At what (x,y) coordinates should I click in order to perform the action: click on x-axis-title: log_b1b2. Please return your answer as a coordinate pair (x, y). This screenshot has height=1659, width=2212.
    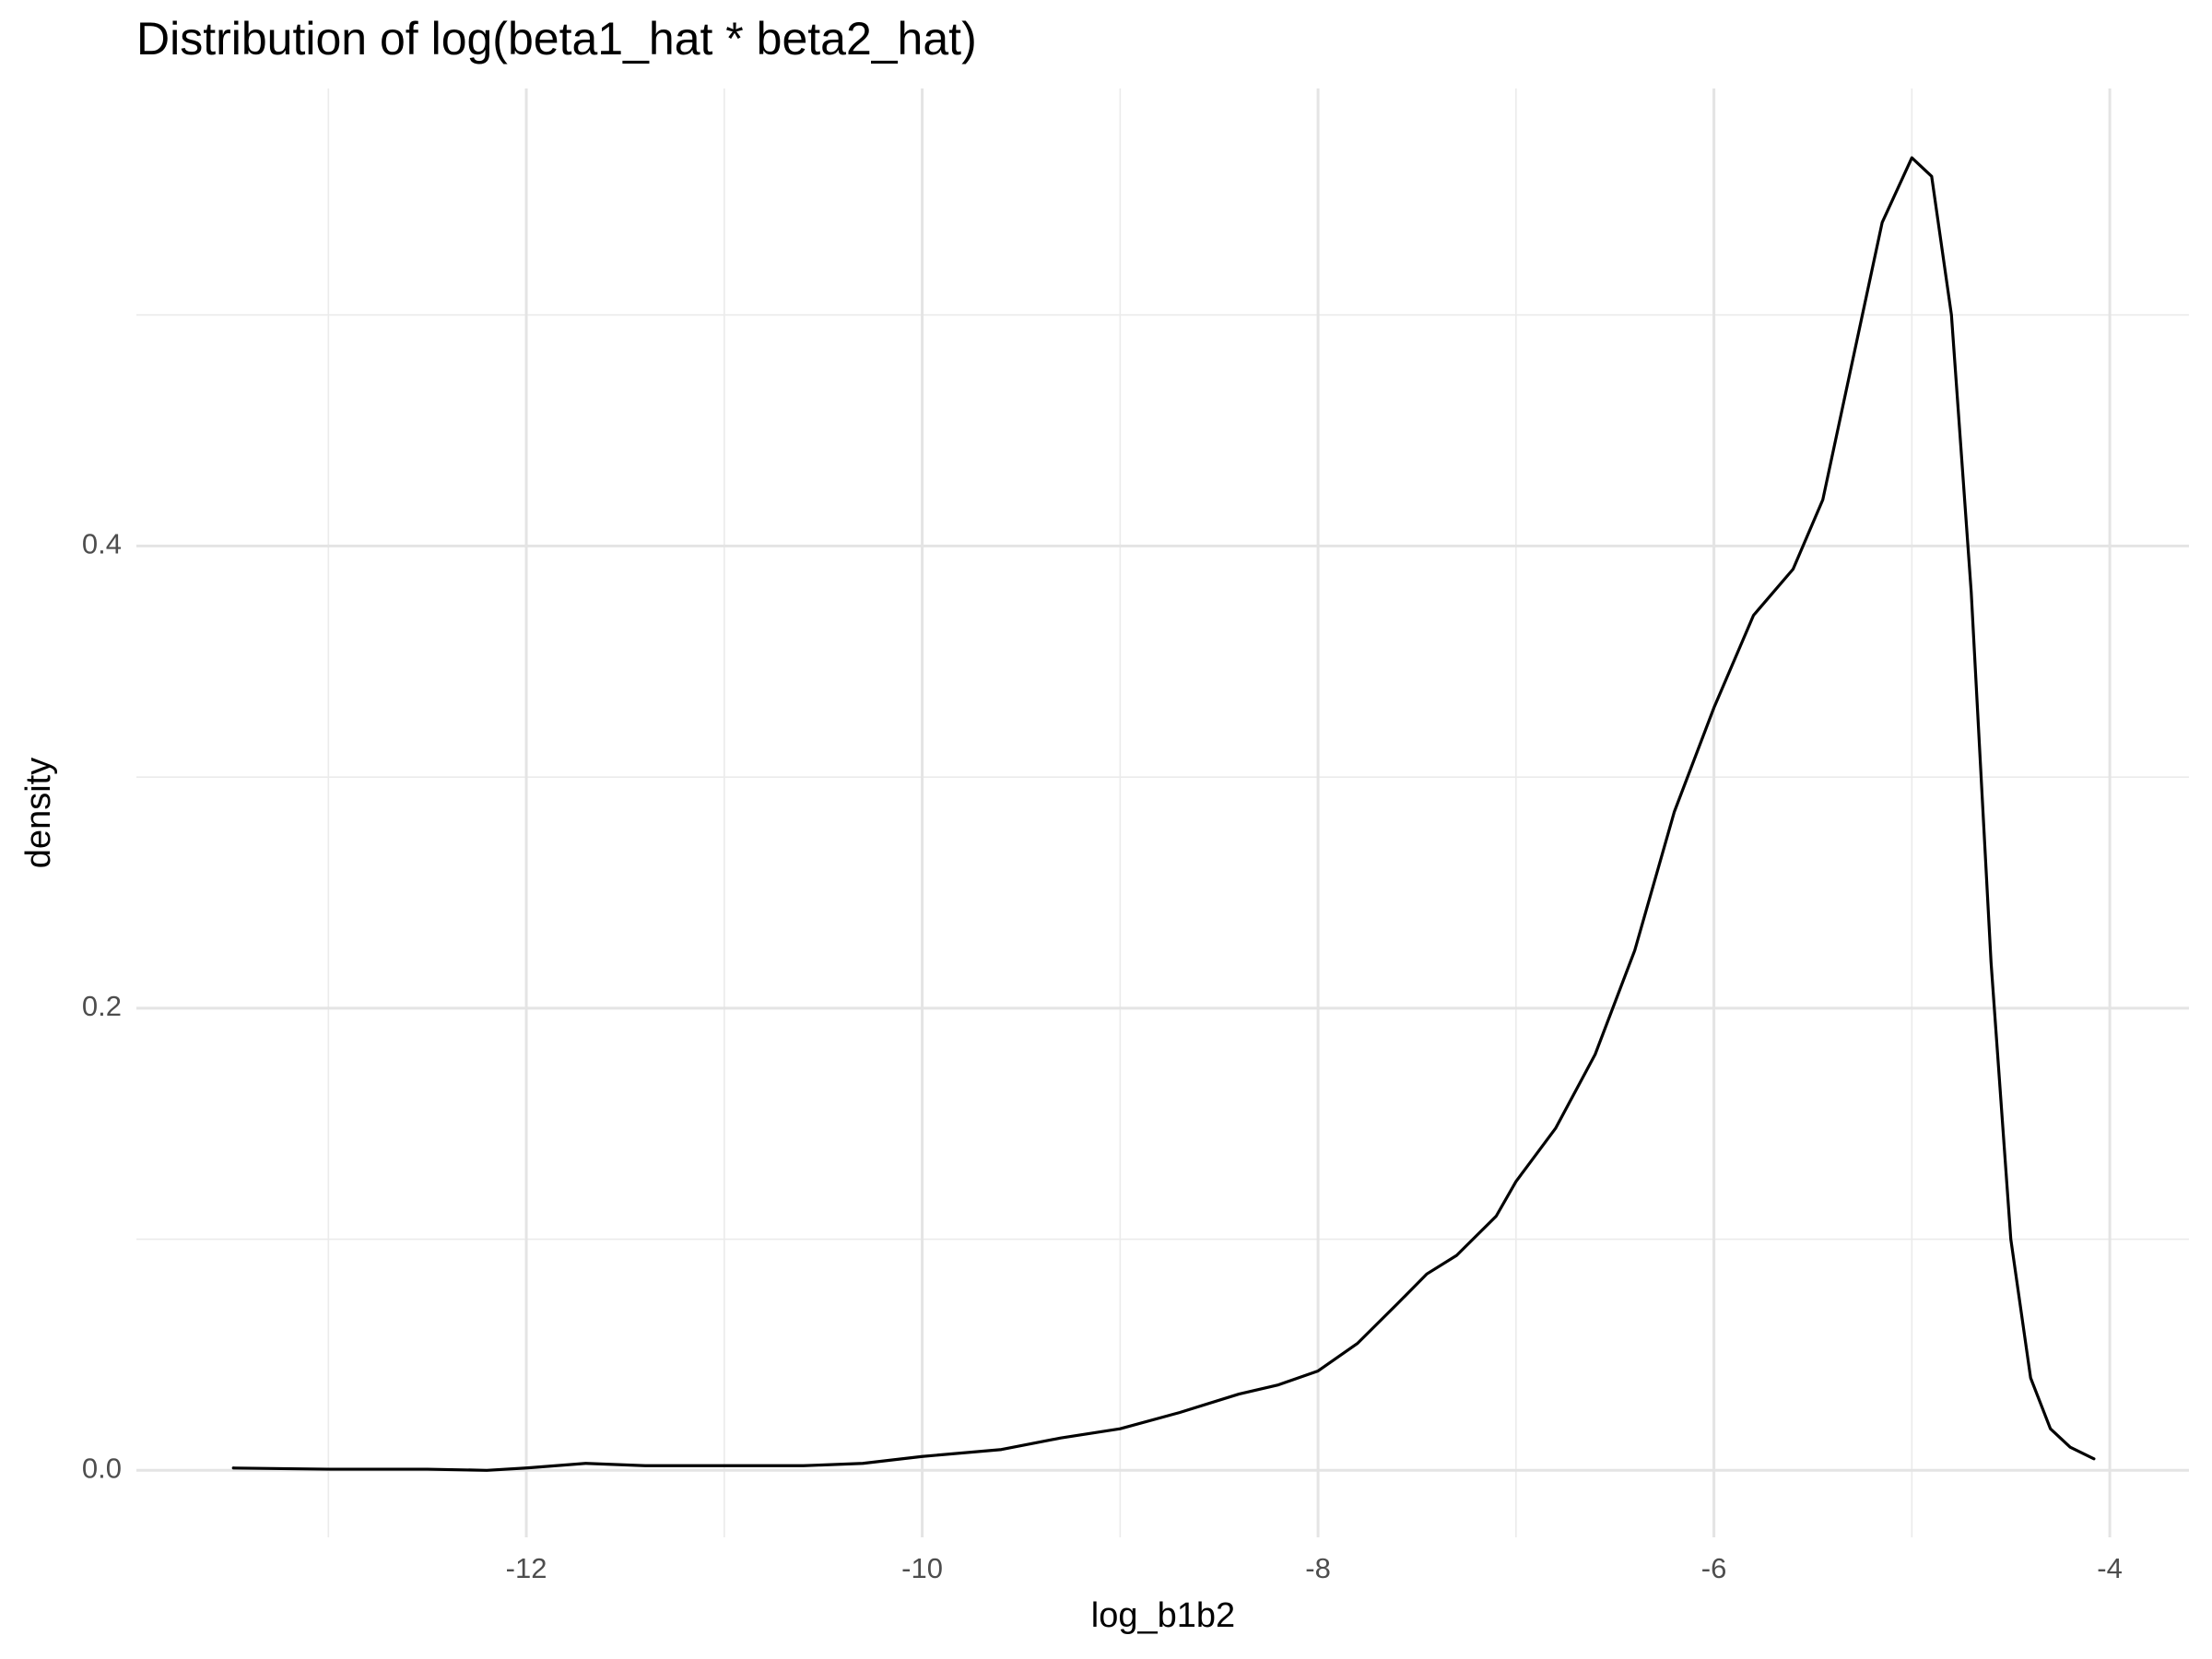
    Looking at the image, I should click on (1163, 1615).